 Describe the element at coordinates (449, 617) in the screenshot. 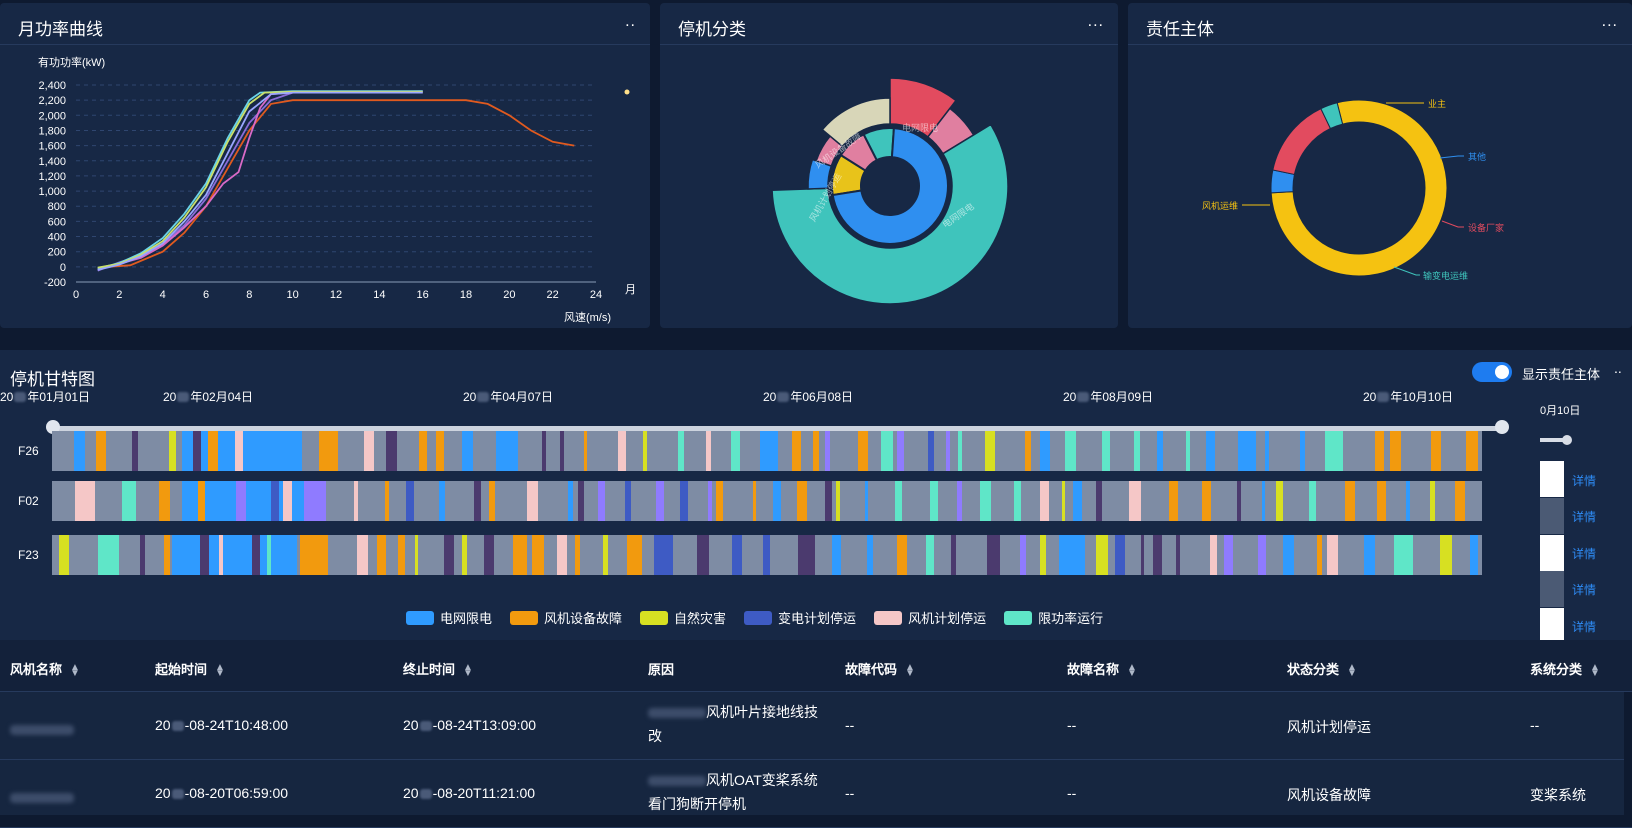

I see `legend-item: 电网限电` at that location.